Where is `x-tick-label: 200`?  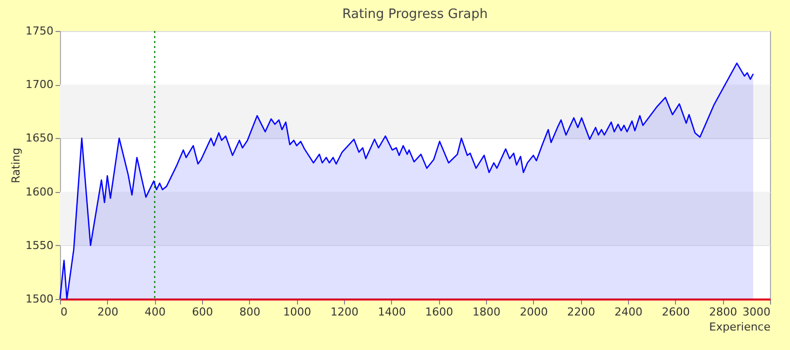 x-tick-label: 200 is located at coordinates (107, 312).